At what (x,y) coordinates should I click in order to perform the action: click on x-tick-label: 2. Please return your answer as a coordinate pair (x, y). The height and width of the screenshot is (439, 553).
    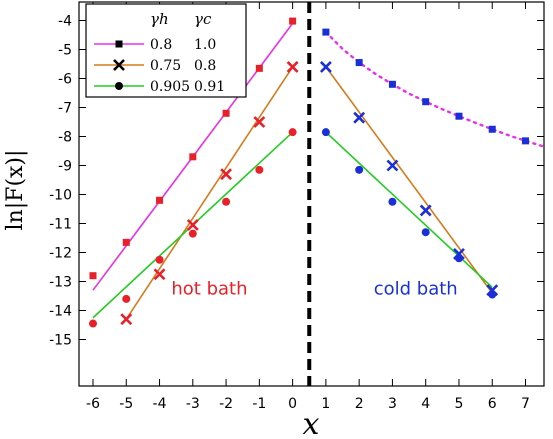
    Looking at the image, I should click on (359, 404).